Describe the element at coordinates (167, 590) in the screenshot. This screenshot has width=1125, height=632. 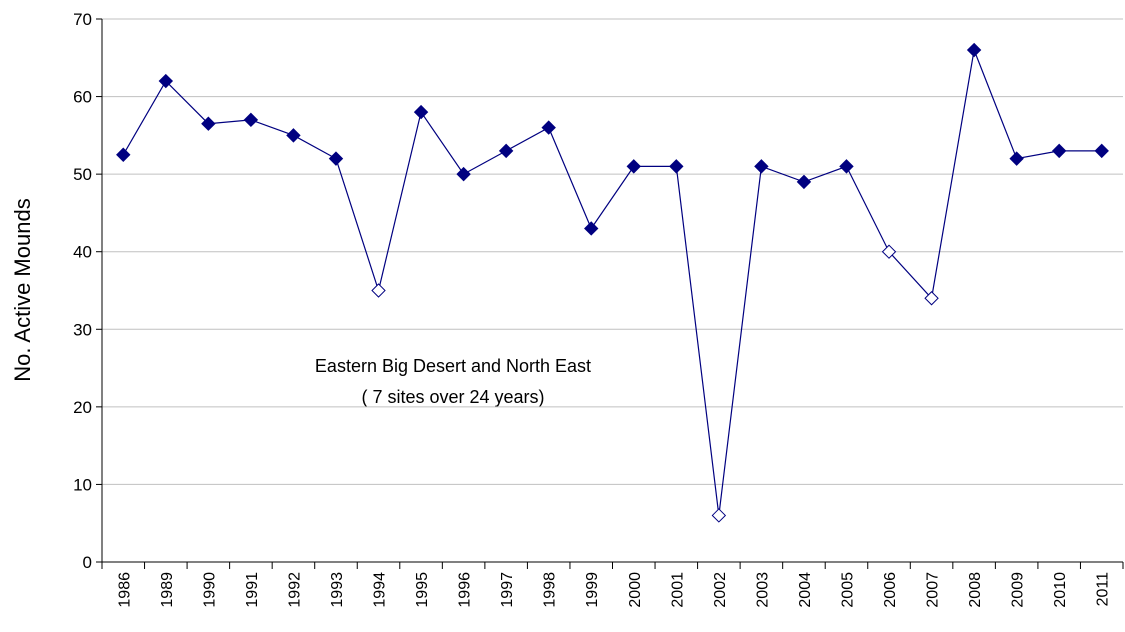
I see `x-tick-label: 1989` at that location.